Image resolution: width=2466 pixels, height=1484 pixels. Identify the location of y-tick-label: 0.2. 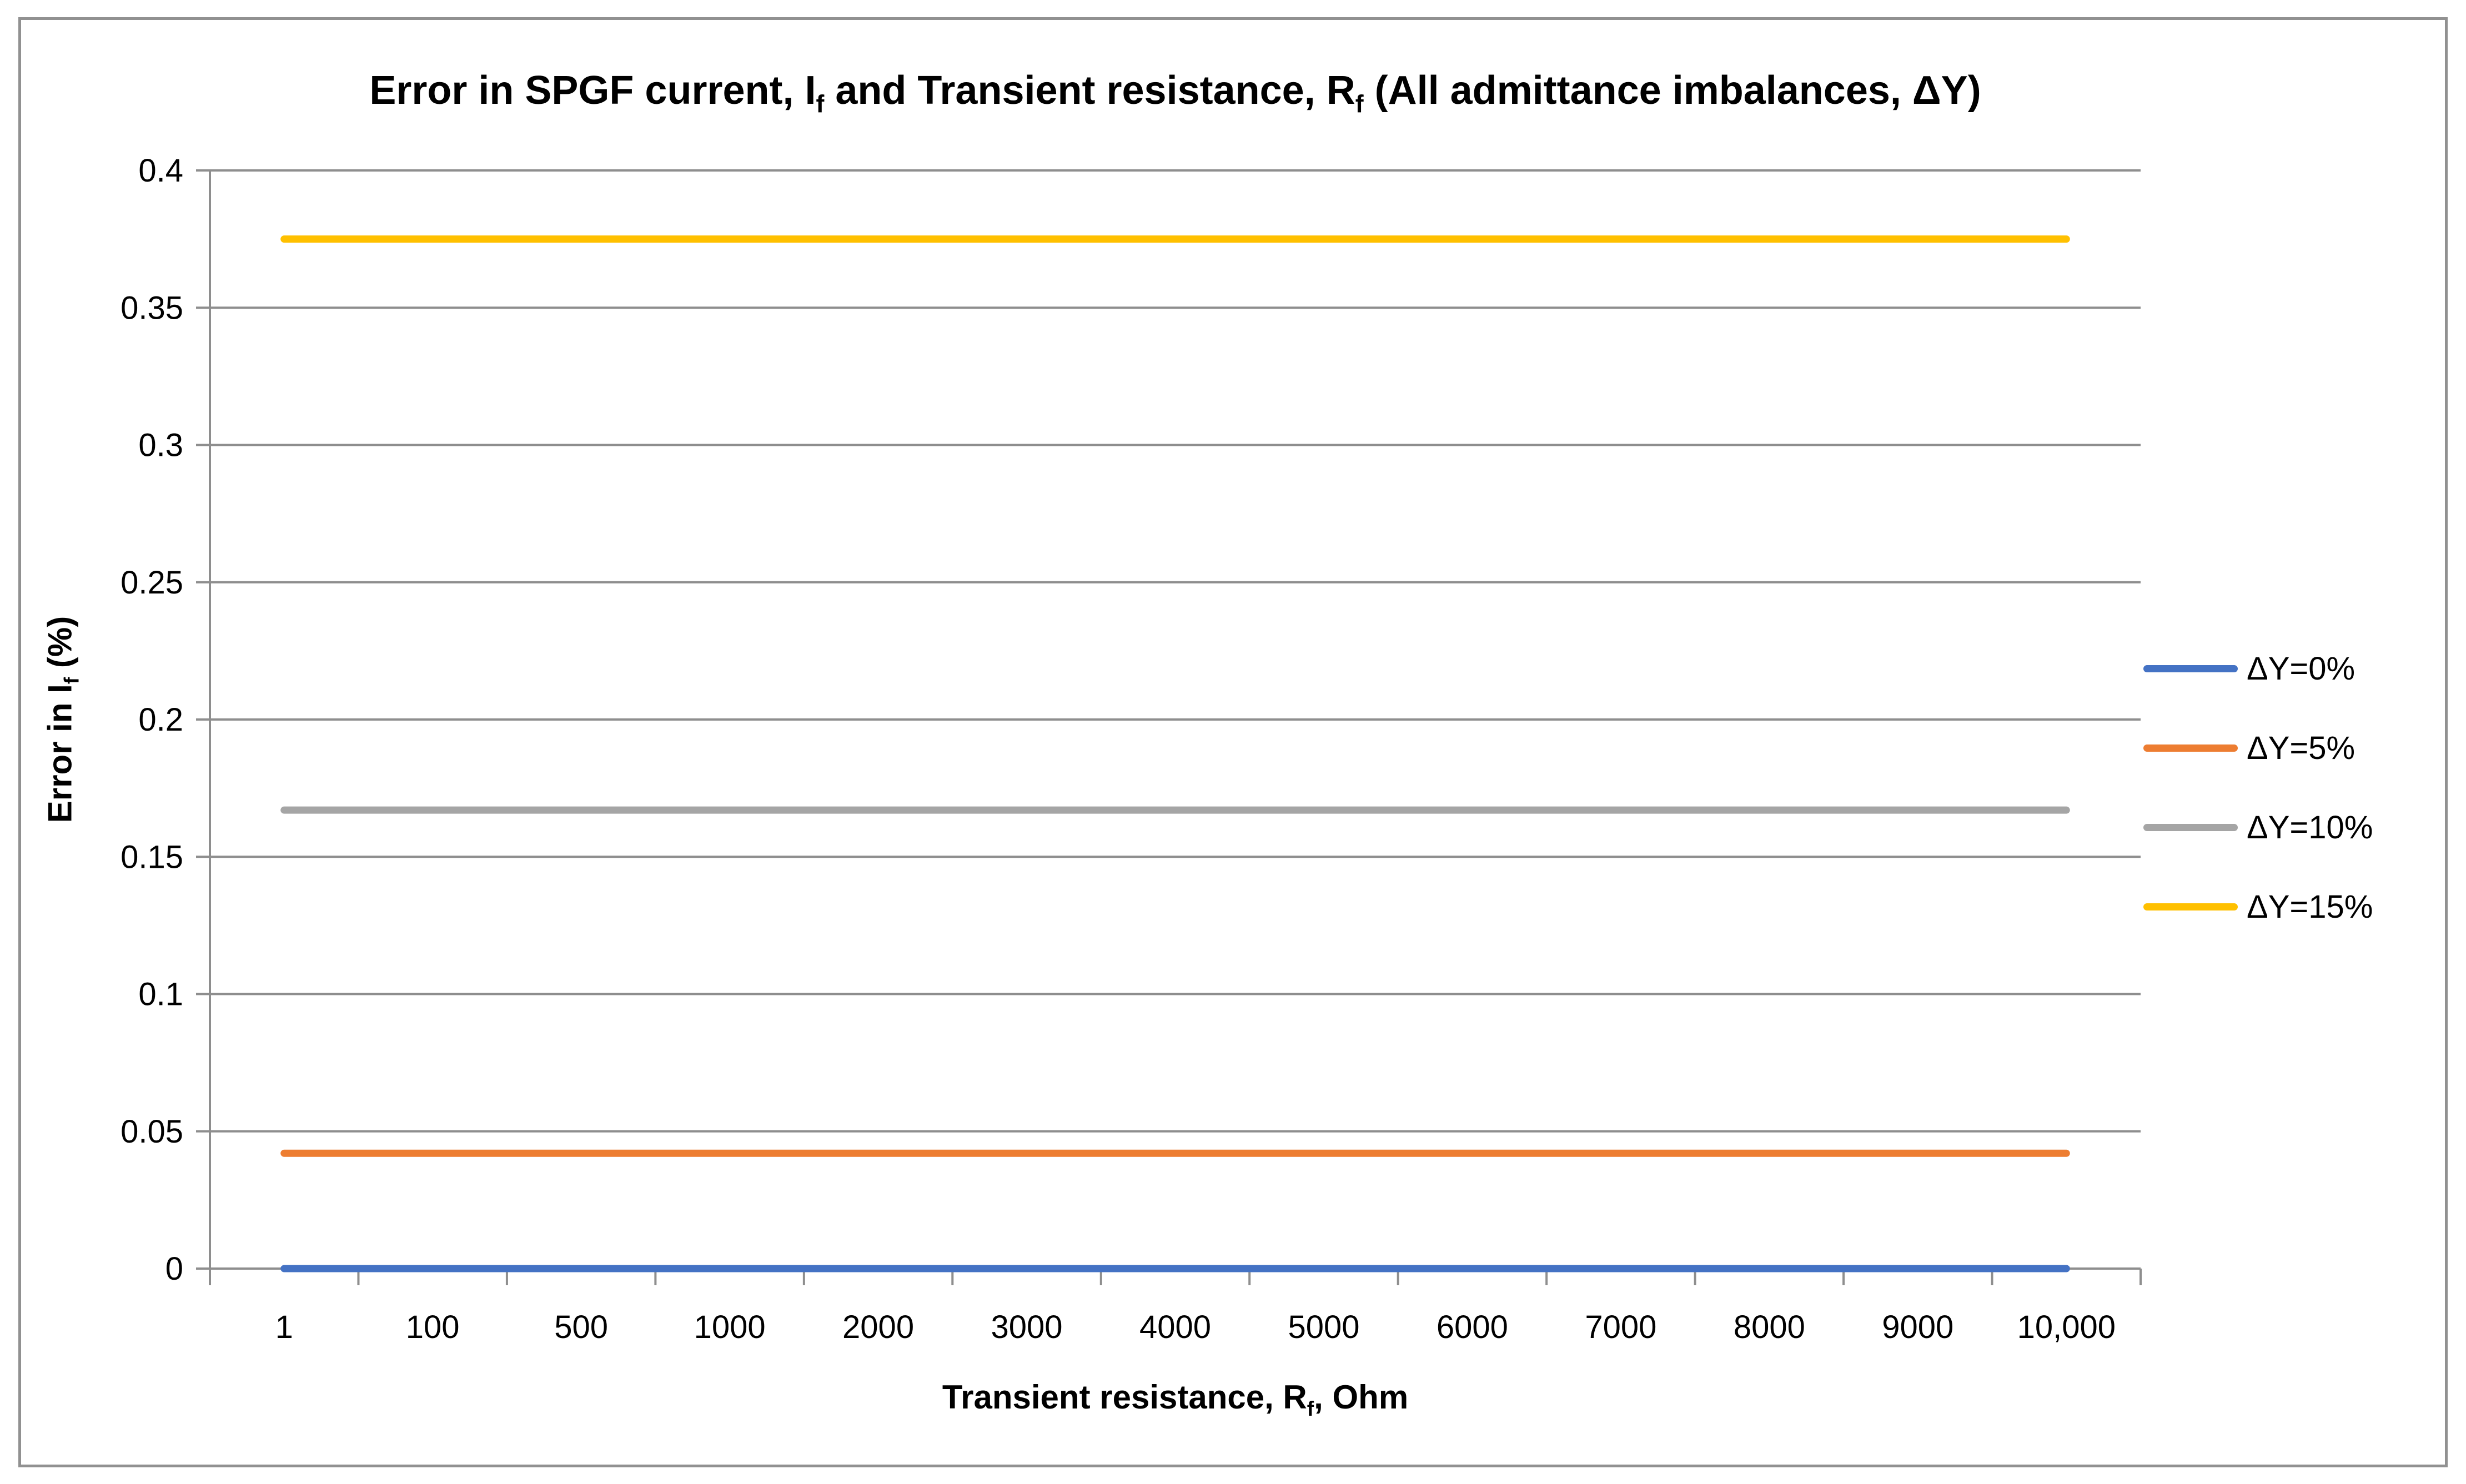
(161, 720).